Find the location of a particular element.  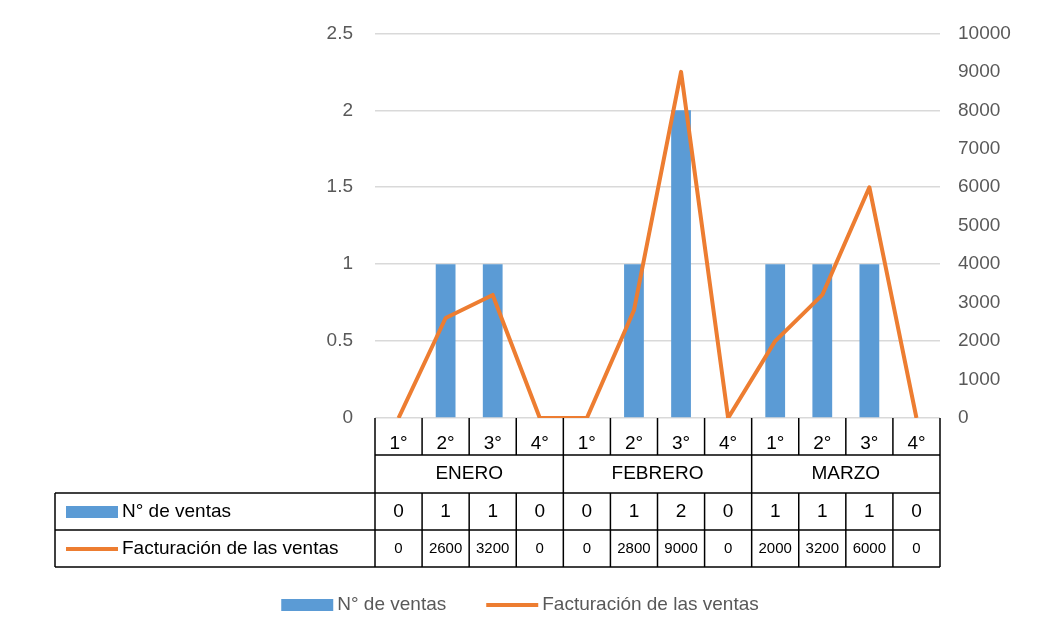

data-label: 2600 is located at coordinates (445, 547).